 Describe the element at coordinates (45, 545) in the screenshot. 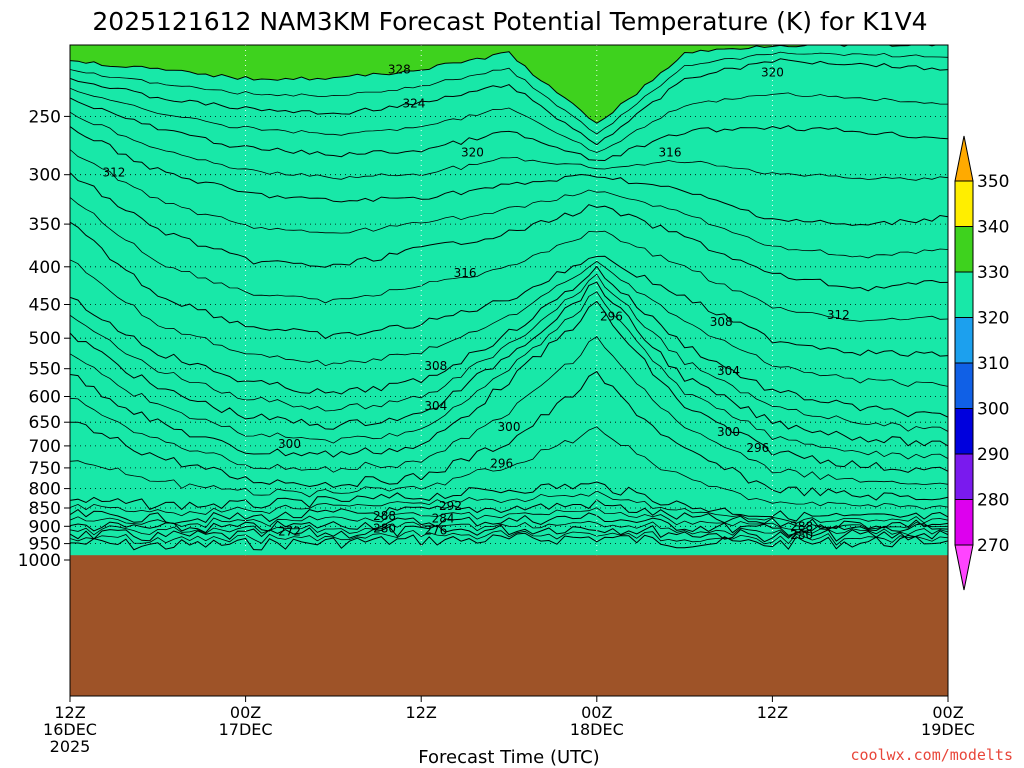

I see `y-tick-label: 950` at that location.